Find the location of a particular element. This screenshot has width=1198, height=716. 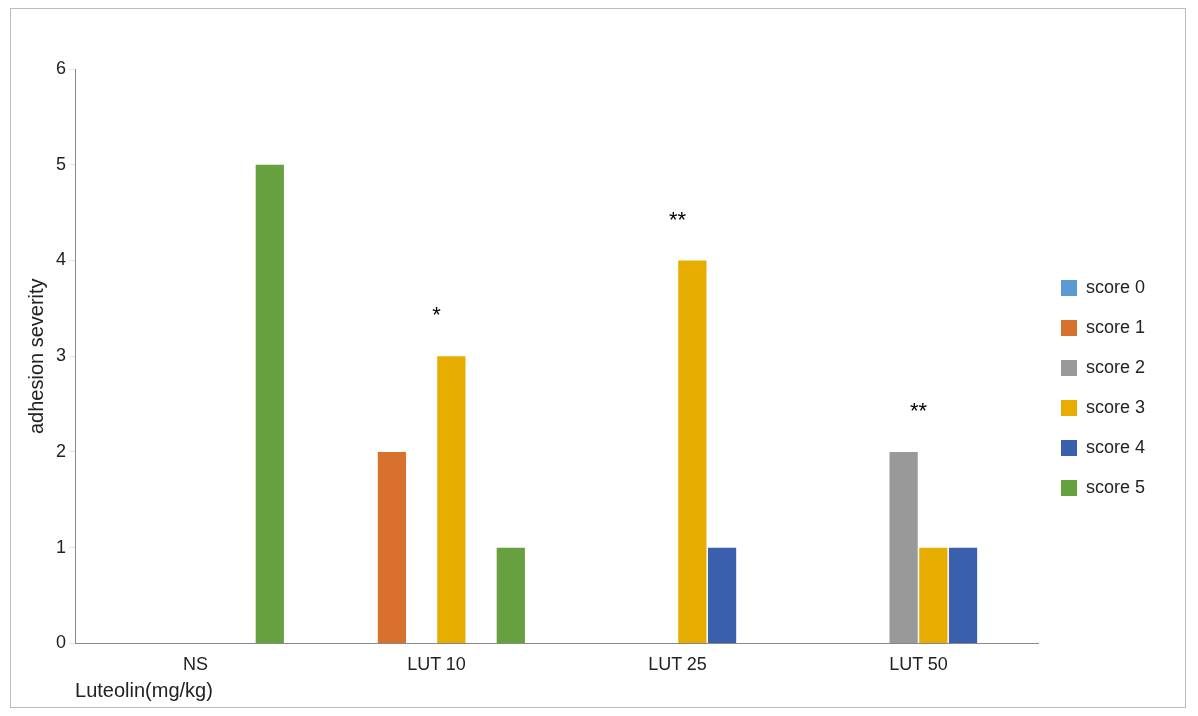

legend-label: score 3 is located at coordinates (1115, 406).